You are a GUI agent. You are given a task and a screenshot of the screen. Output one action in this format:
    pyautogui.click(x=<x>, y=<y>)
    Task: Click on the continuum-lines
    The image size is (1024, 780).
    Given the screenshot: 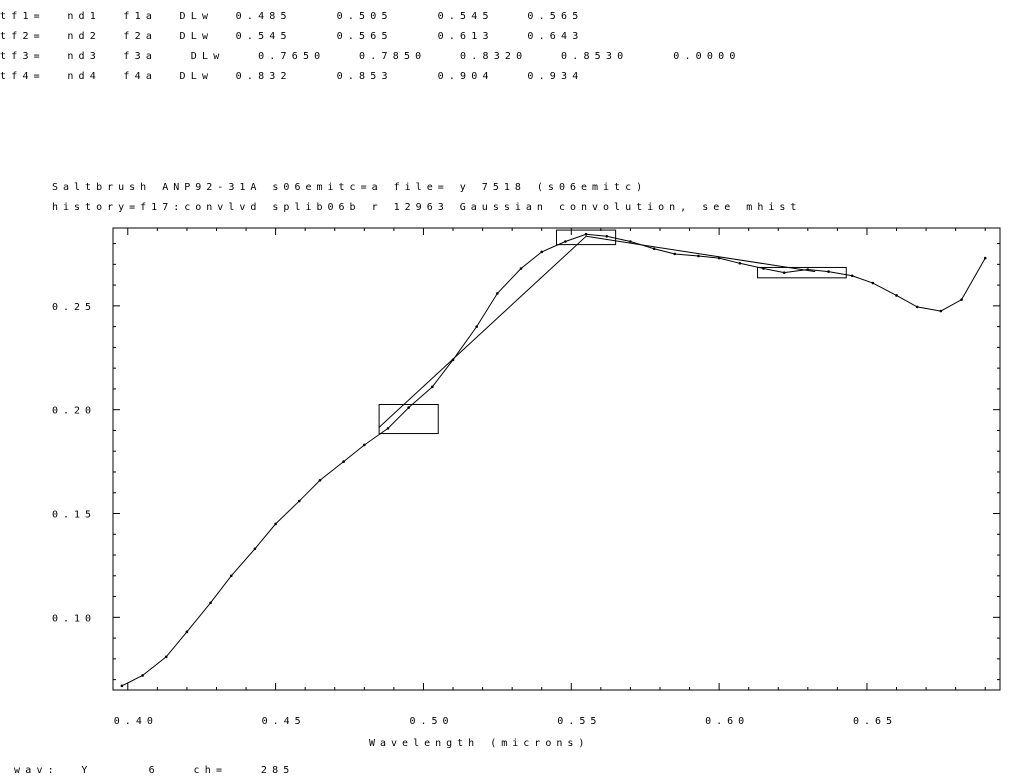 What is the action you would take?
    pyautogui.click(x=597, y=331)
    